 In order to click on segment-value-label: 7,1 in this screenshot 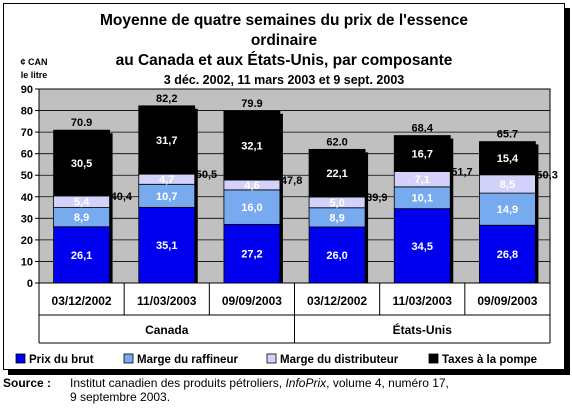, I will do `click(422, 180)`.